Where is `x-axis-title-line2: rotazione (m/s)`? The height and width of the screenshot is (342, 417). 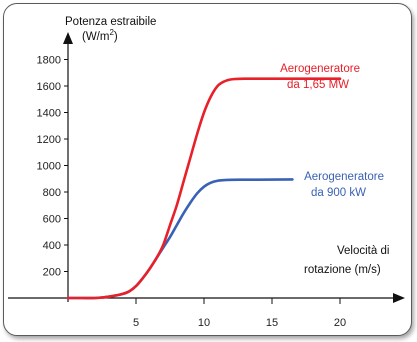 x-axis-title-line2: rotazione (m/s) is located at coordinates (342, 270).